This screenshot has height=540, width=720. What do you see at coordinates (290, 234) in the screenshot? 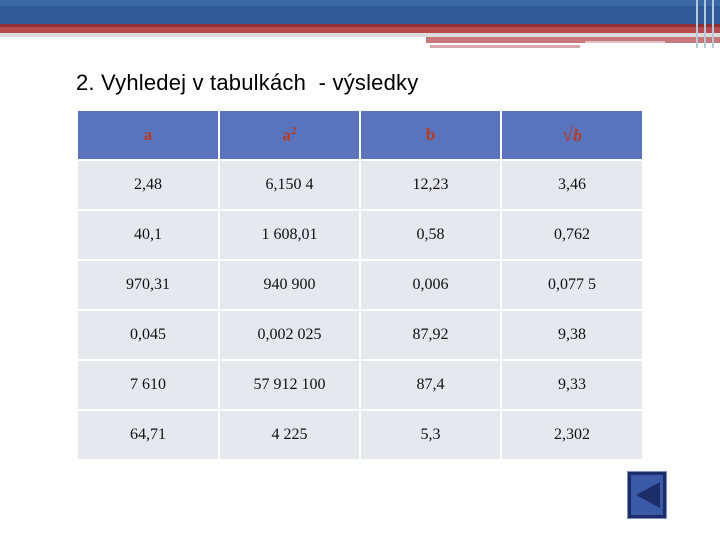
I see `table-cell: 1 608,01` at bounding box center [290, 234].